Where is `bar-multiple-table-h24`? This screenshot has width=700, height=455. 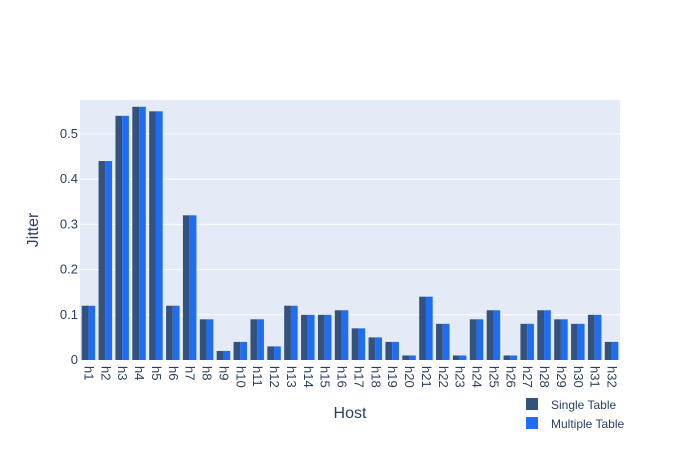 bar-multiple-table-h24 is located at coordinates (480, 339).